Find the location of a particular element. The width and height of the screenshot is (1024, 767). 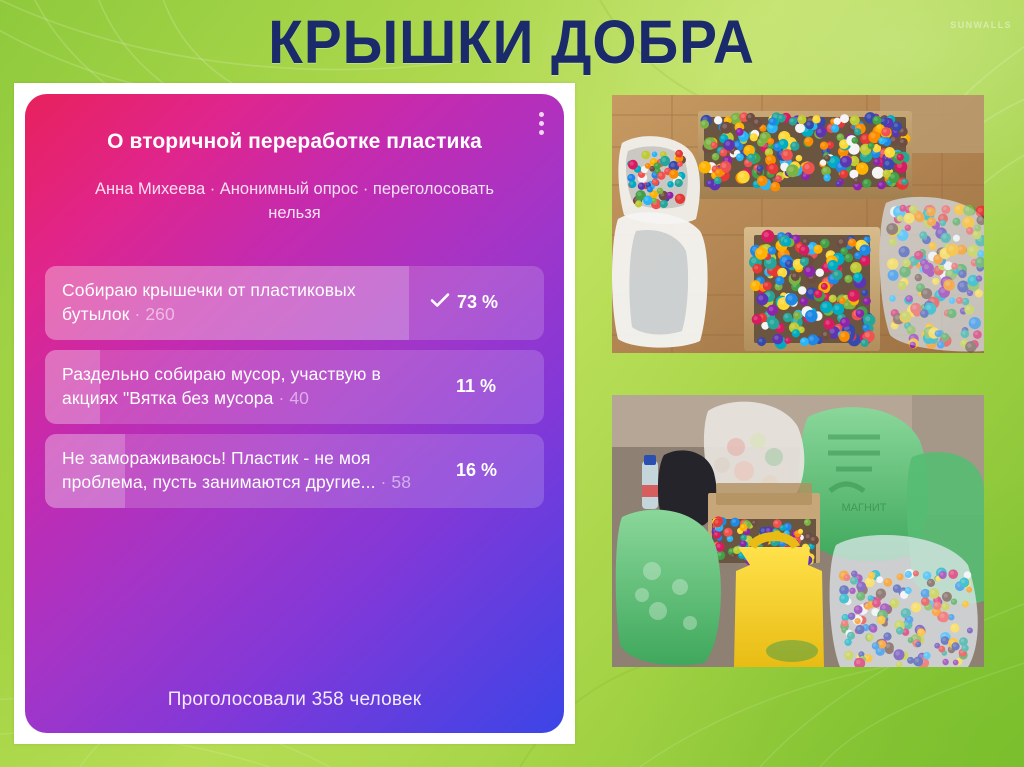

poll-option-percent: 16 % is located at coordinates (477, 470).